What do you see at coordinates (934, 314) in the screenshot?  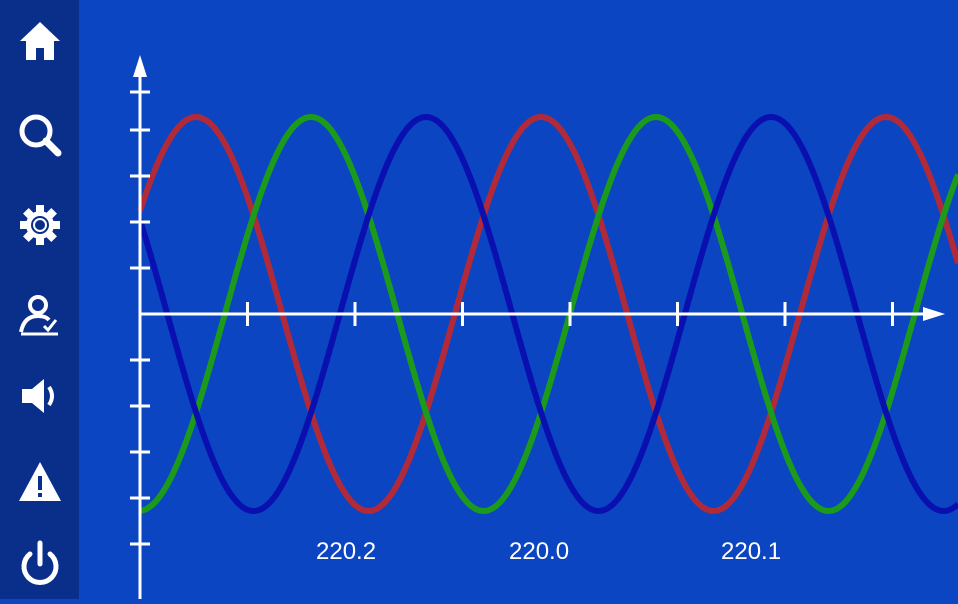 I see `x-axis-arrow` at bounding box center [934, 314].